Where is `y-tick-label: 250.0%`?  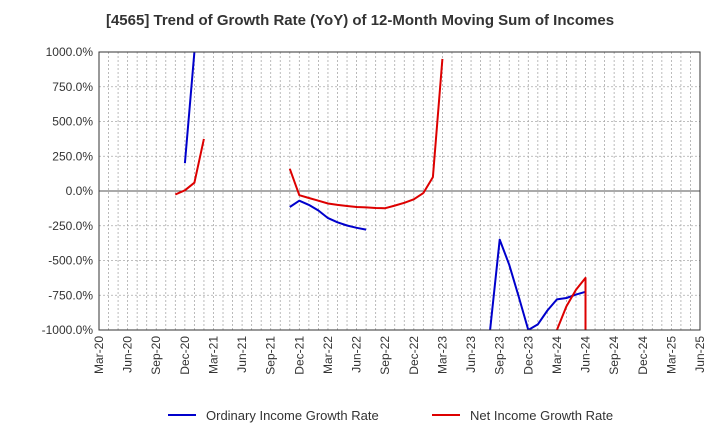
y-tick-label: 250.0% is located at coordinates (72, 156).